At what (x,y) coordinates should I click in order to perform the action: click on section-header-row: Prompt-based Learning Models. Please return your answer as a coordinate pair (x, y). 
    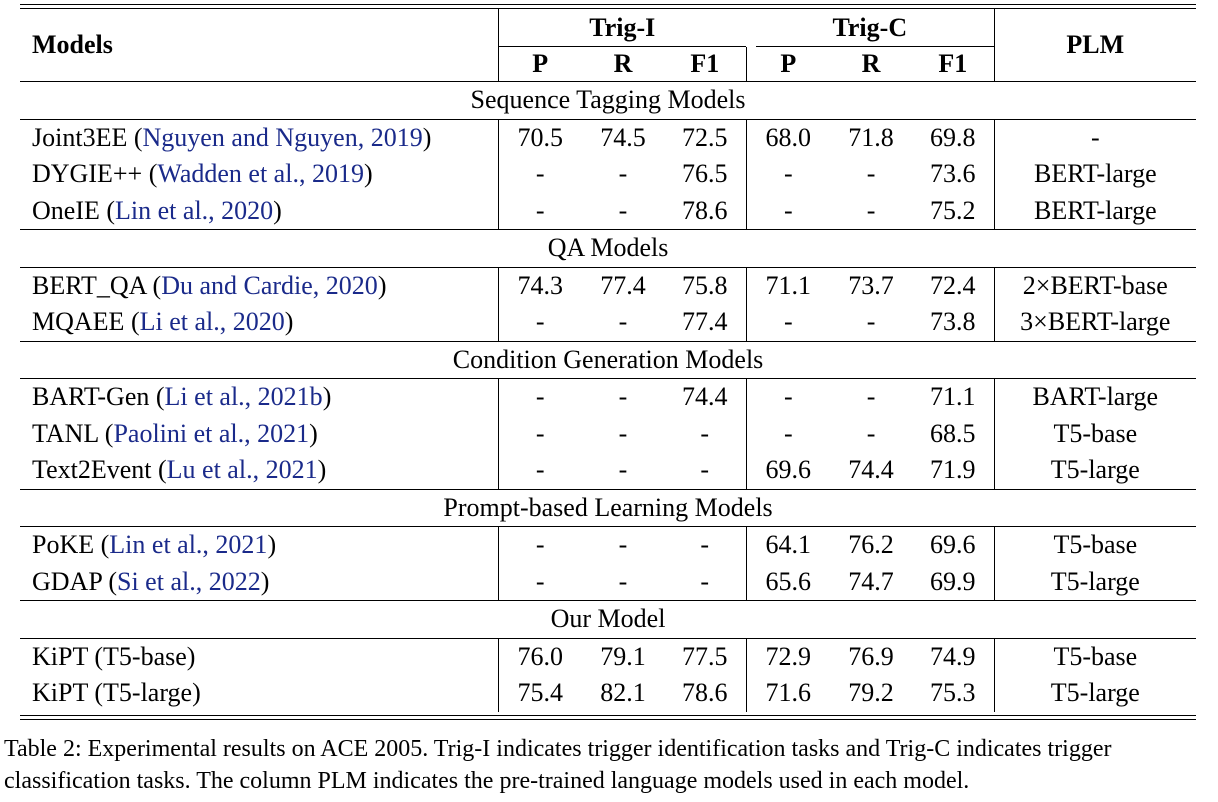
    Looking at the image, I should click on (608, 507).